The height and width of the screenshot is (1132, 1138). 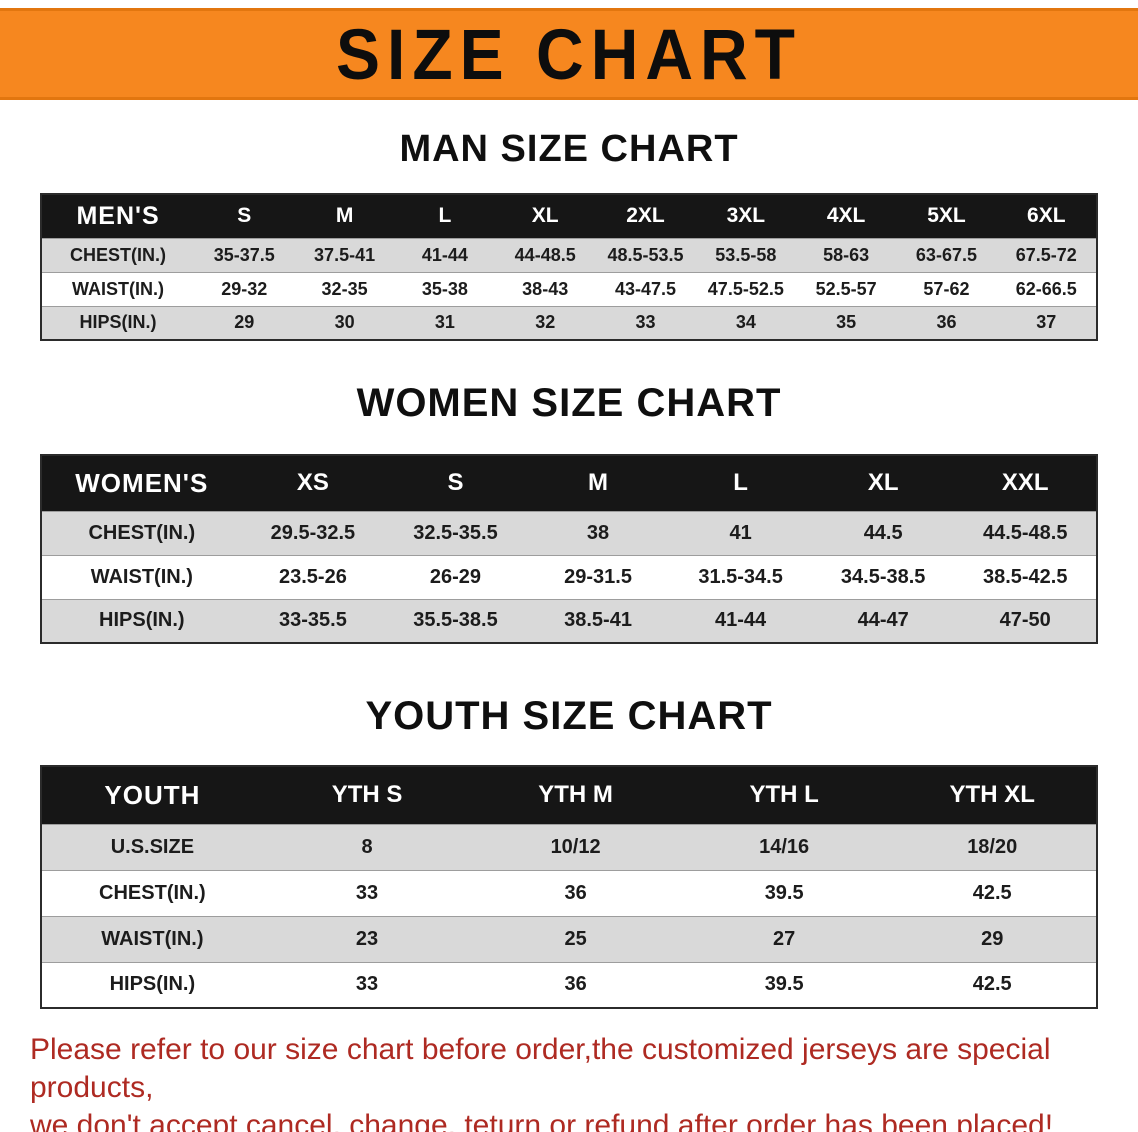 I want to click on size-value-cell: 32, so click(x=545, y=323).